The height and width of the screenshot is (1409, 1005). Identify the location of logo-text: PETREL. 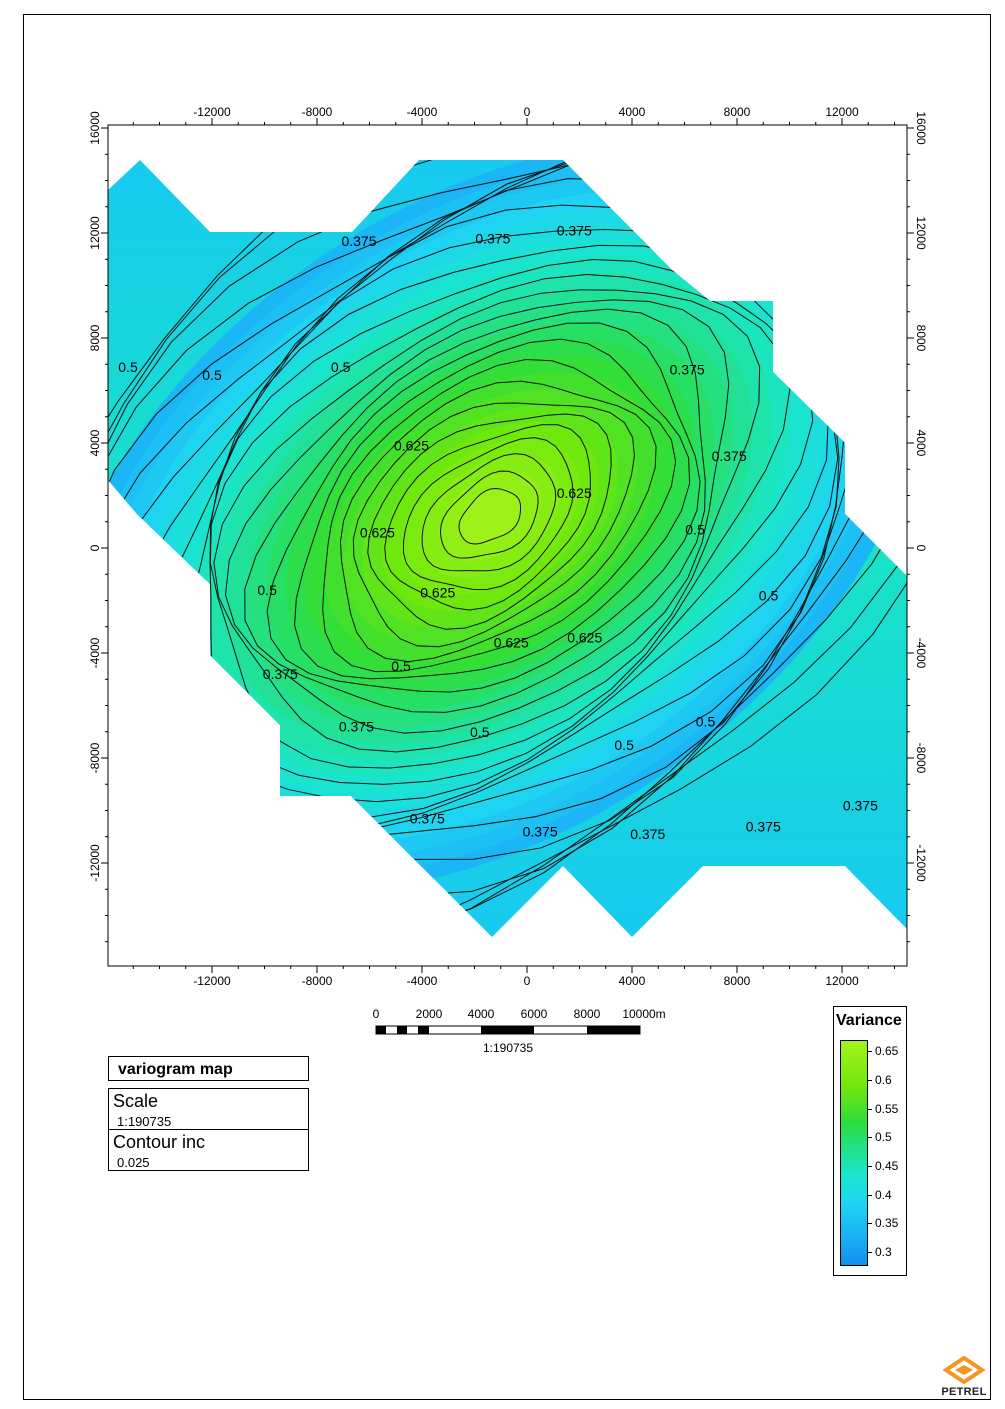
(964, 1392).